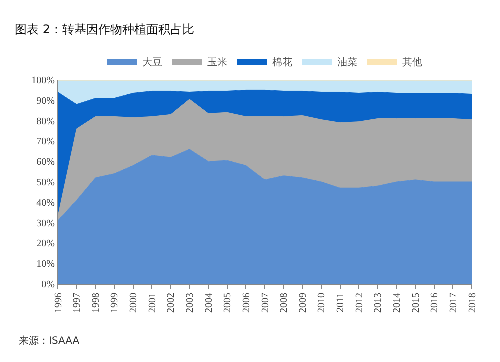  What do you see at coordinates (284, 303) in the screenshot?
I see `x-tick-label: 2008` at bounding box center [284, 303].